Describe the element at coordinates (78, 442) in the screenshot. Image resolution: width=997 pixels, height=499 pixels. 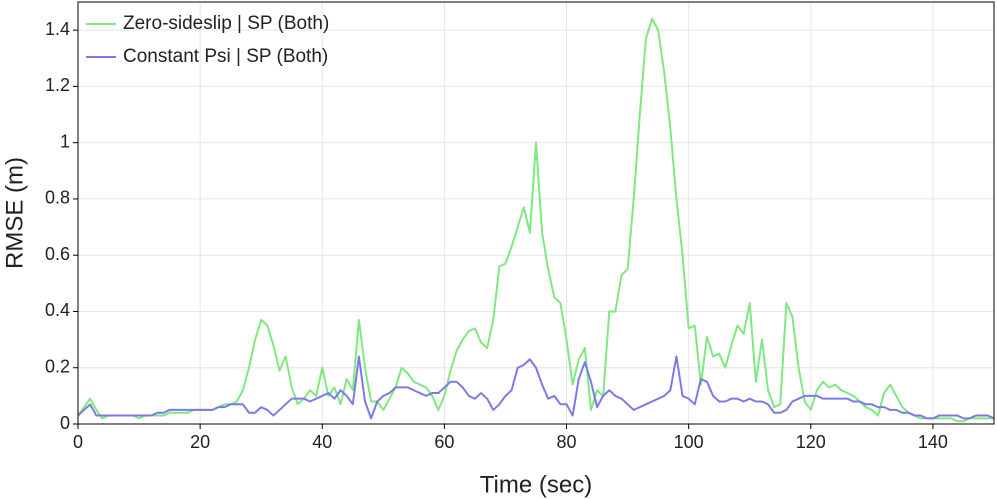
I see `x-tick-label: 0` at that location.